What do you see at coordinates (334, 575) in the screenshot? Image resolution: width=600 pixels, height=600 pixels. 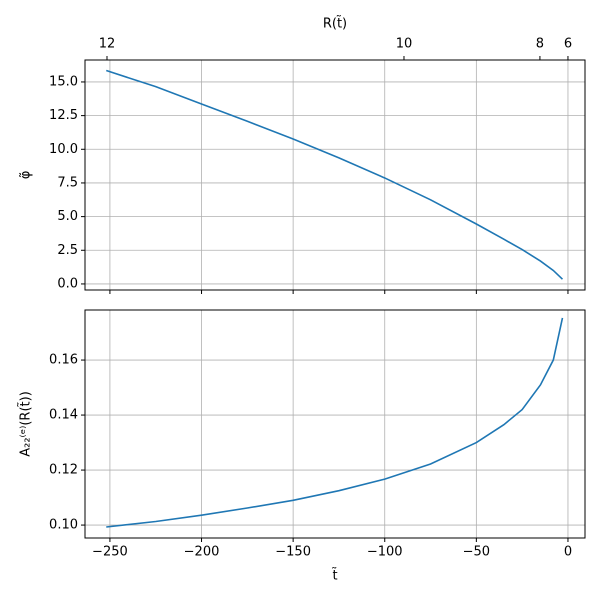 I see `x-axis-label: t̃` at bounding box center [334, 575].